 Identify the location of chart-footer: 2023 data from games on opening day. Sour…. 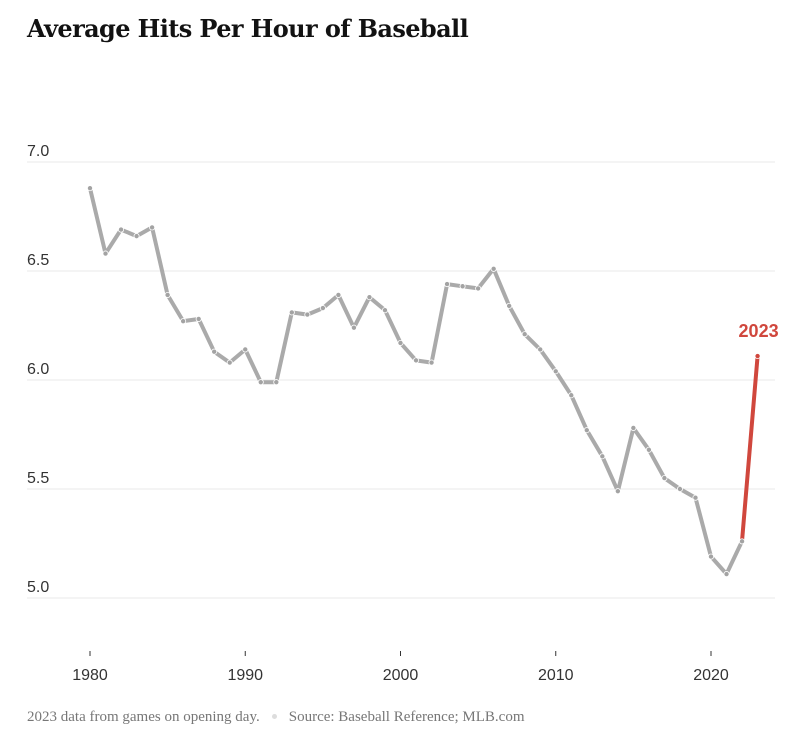
(276, 717).